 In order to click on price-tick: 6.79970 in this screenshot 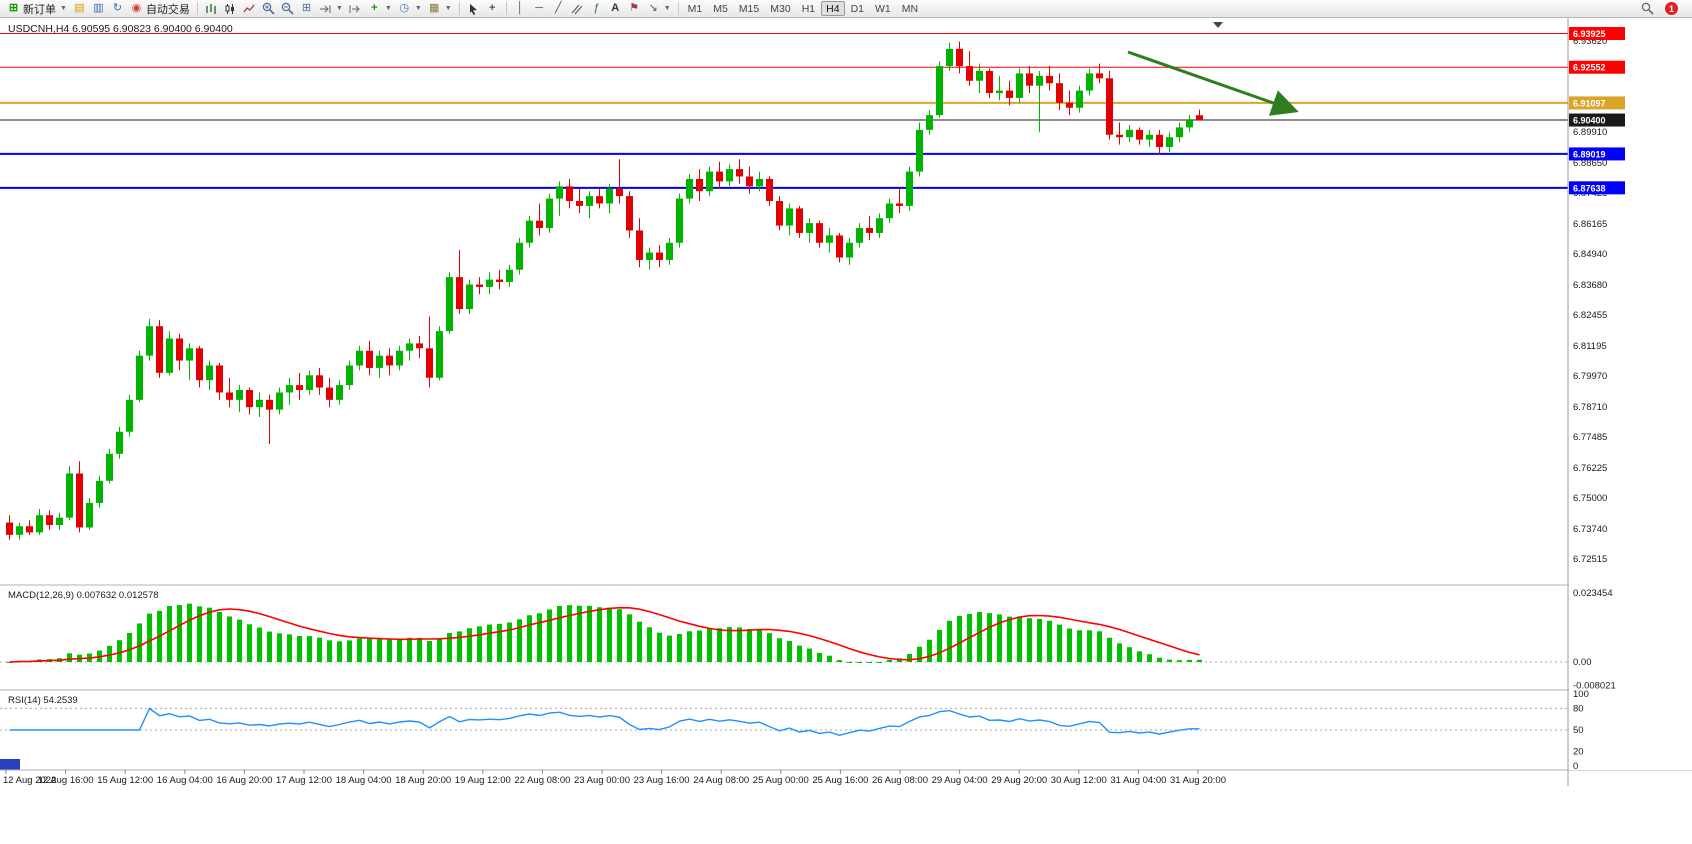, I will do `click(1590, 376)`.